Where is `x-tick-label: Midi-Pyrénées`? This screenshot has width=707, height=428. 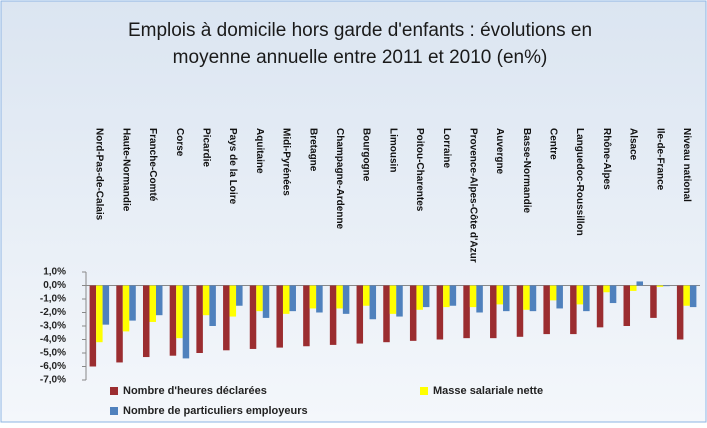 x-tick-label: Midi-Pyrénées is located at coordinates (286, 162).